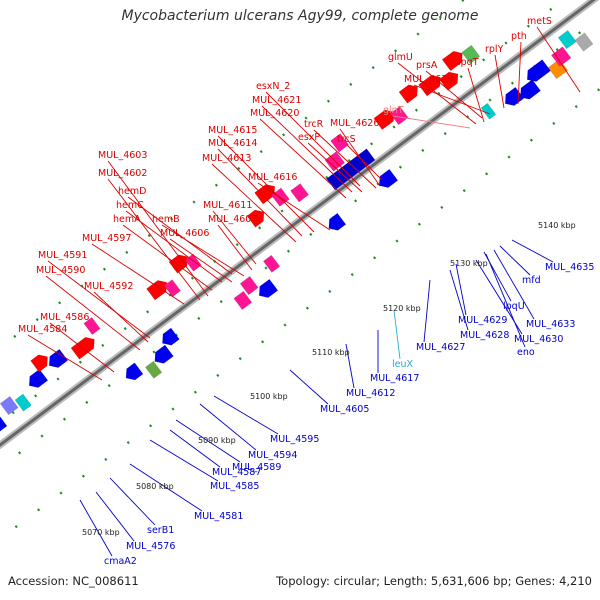  Describe the element at coordinates (539, 21) in the screenshot. I see `forward-gene-label: metS` at that location.